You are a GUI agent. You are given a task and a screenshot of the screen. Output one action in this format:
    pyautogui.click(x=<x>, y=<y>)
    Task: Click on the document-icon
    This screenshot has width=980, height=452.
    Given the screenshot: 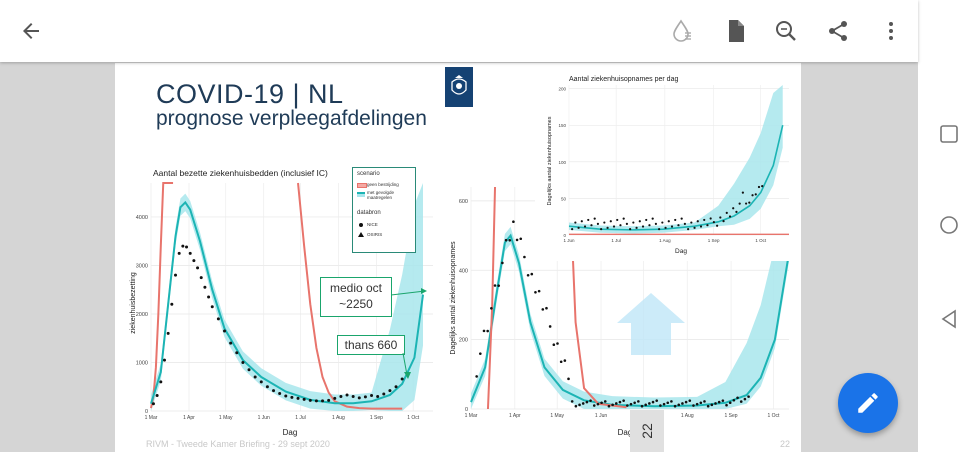 What is the action you would take?
    pyautogui.click(x=736, y=31)
    